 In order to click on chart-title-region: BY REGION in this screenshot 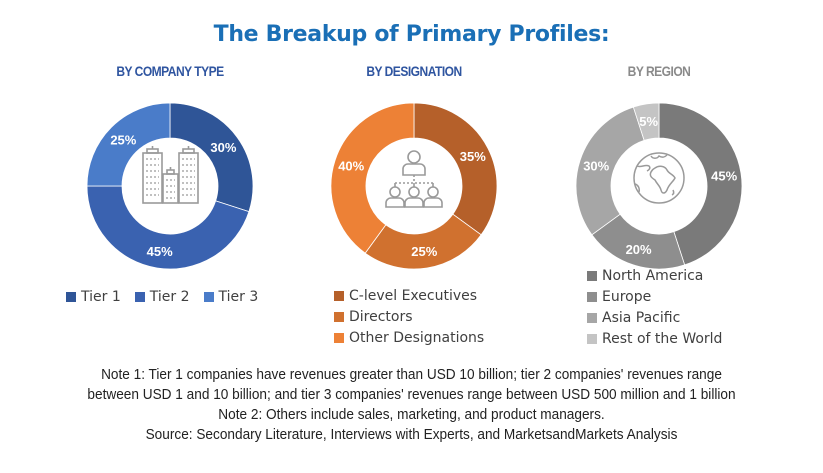, I will do `click(659, 71)`.